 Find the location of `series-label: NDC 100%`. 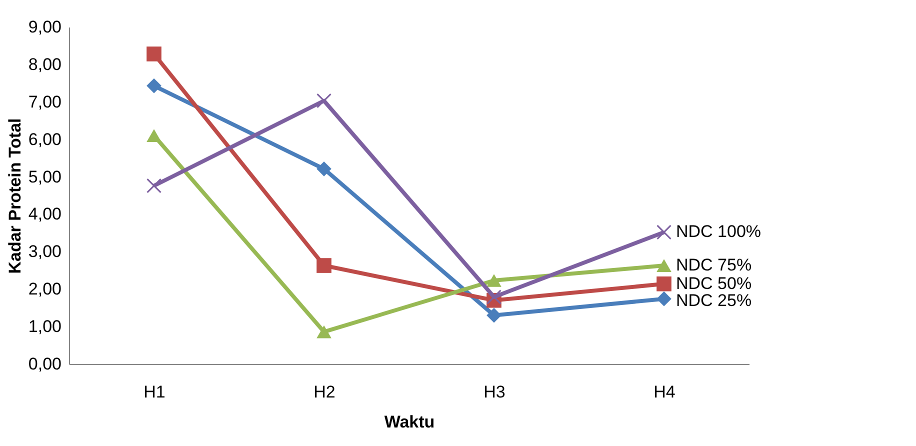

series-label: NDC 100% is located at coordinates (719, 232).